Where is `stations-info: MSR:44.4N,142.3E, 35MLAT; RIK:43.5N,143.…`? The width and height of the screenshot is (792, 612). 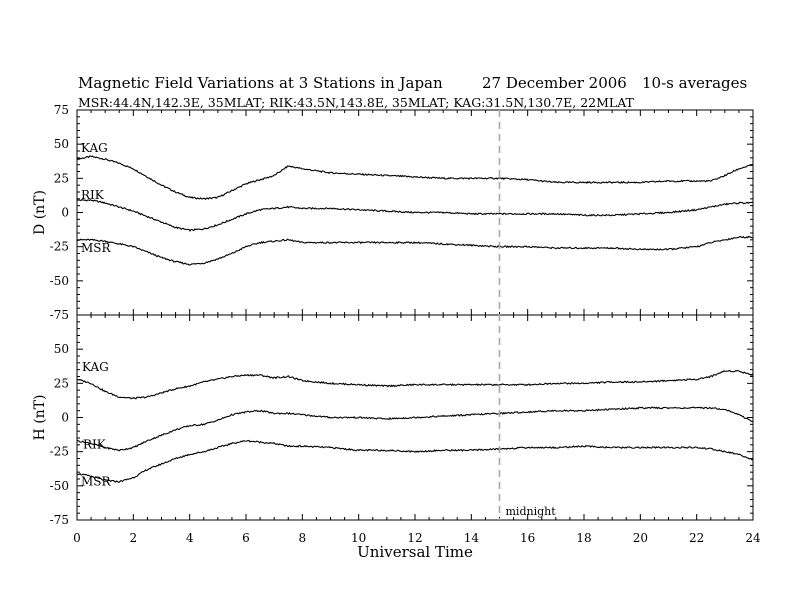
stations-info: MSR:44.4N,142.3E, 35MLAT; RIK:43.5N,143.… is located at coordinates (356, 102).